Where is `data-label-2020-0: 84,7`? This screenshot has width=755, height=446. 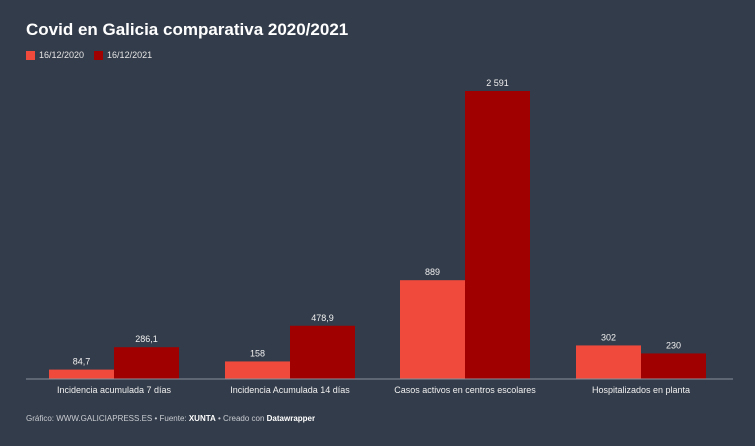 data-label-2020-0: 84,7 is located at coordinates (82, 362).